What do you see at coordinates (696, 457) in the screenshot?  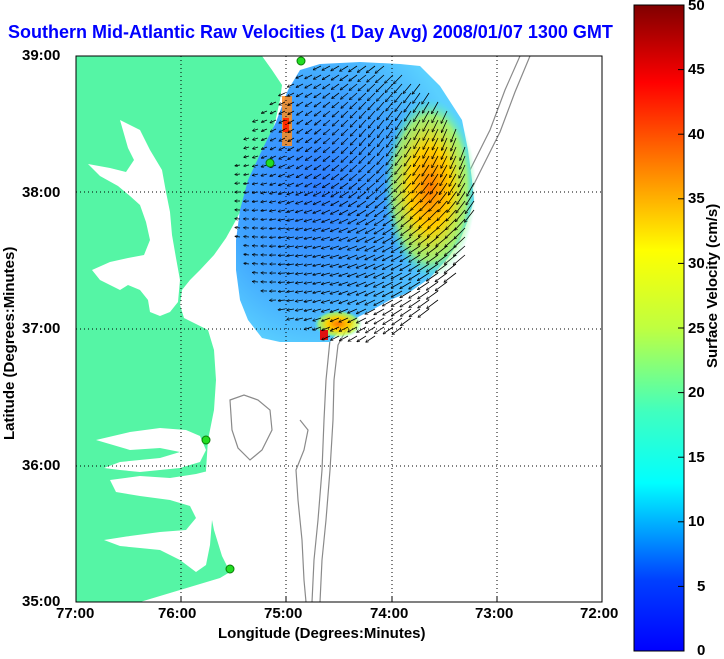 I see `colorbar-tick: 15` at bounding box center [696, 457].